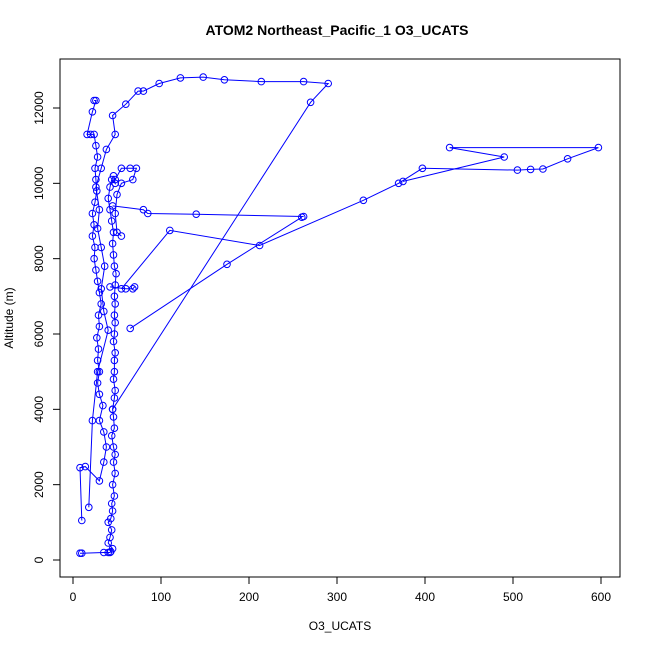 The image size is (650, 650). What do you see at coordinates (513, 597) in the screenshot?
I see `x-tick-label: 500` at bounding box center [513, 597].